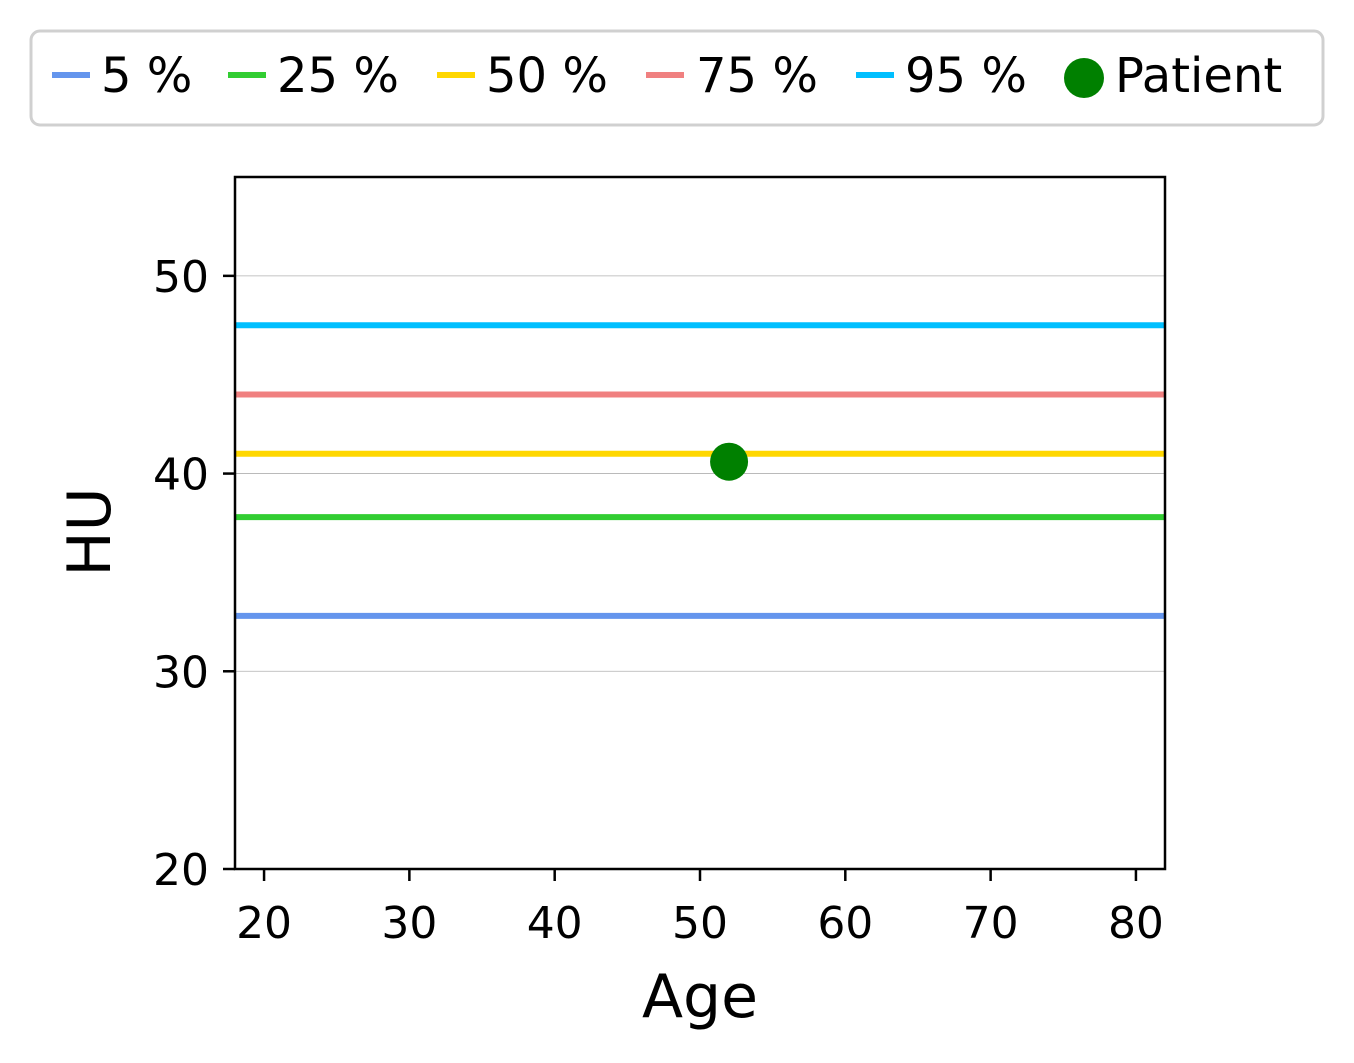 The height and width of the screenshot is (1063, 1354). What do you see at coordinates (194, 574) in the screenshot?
I see `y-axis: 20 30 40 50` at bounding box center [194, 574].